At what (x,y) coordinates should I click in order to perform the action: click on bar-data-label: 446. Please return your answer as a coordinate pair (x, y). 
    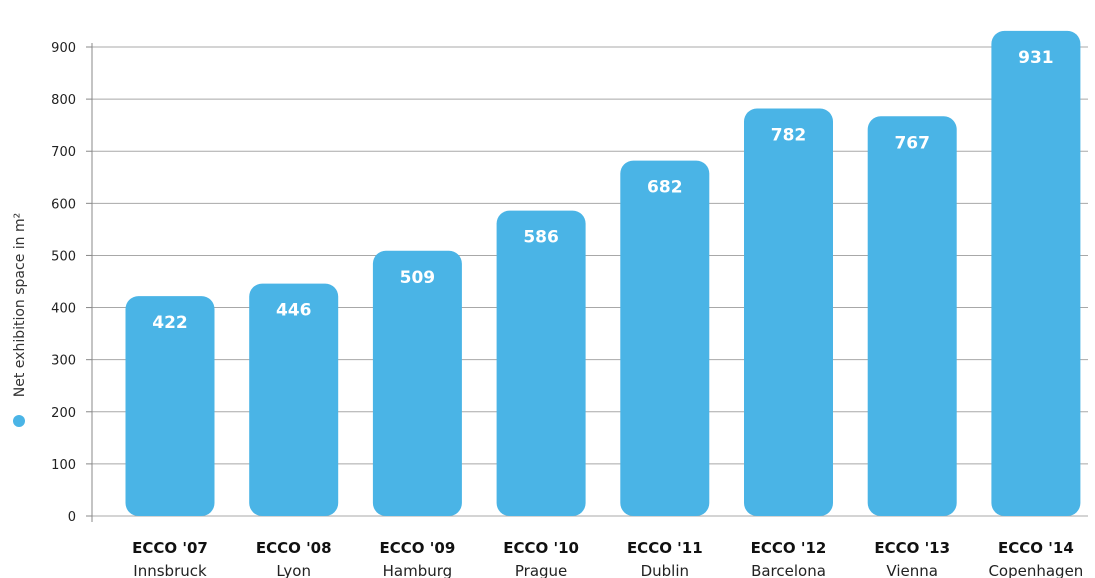
    Looking at the image, I should click on (294, 311).